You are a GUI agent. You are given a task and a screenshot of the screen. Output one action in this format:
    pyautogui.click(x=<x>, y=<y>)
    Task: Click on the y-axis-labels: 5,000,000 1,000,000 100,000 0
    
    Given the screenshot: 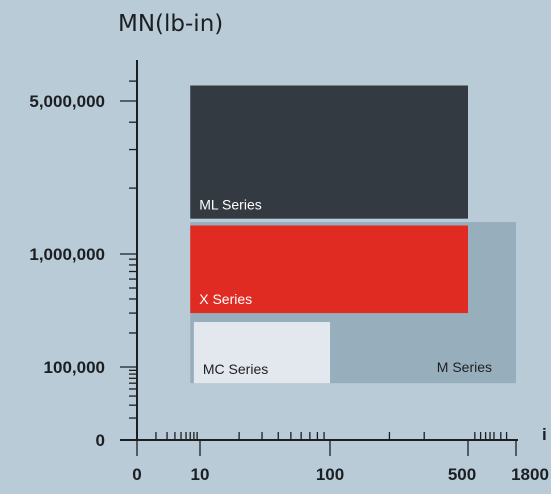 What is the action you would take?
    pyautogui.click(x=67, y=271)
    